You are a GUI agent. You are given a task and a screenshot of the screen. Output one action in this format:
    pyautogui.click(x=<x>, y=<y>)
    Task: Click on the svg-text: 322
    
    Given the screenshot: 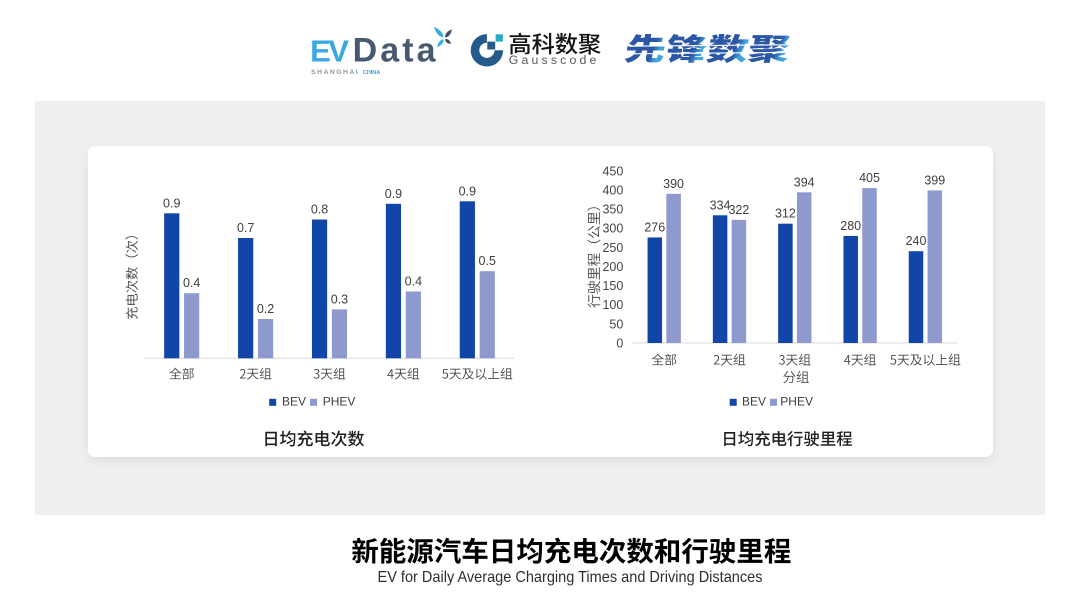 What is the action you would take?
    pyautogui.click(x=738, y=210)
    